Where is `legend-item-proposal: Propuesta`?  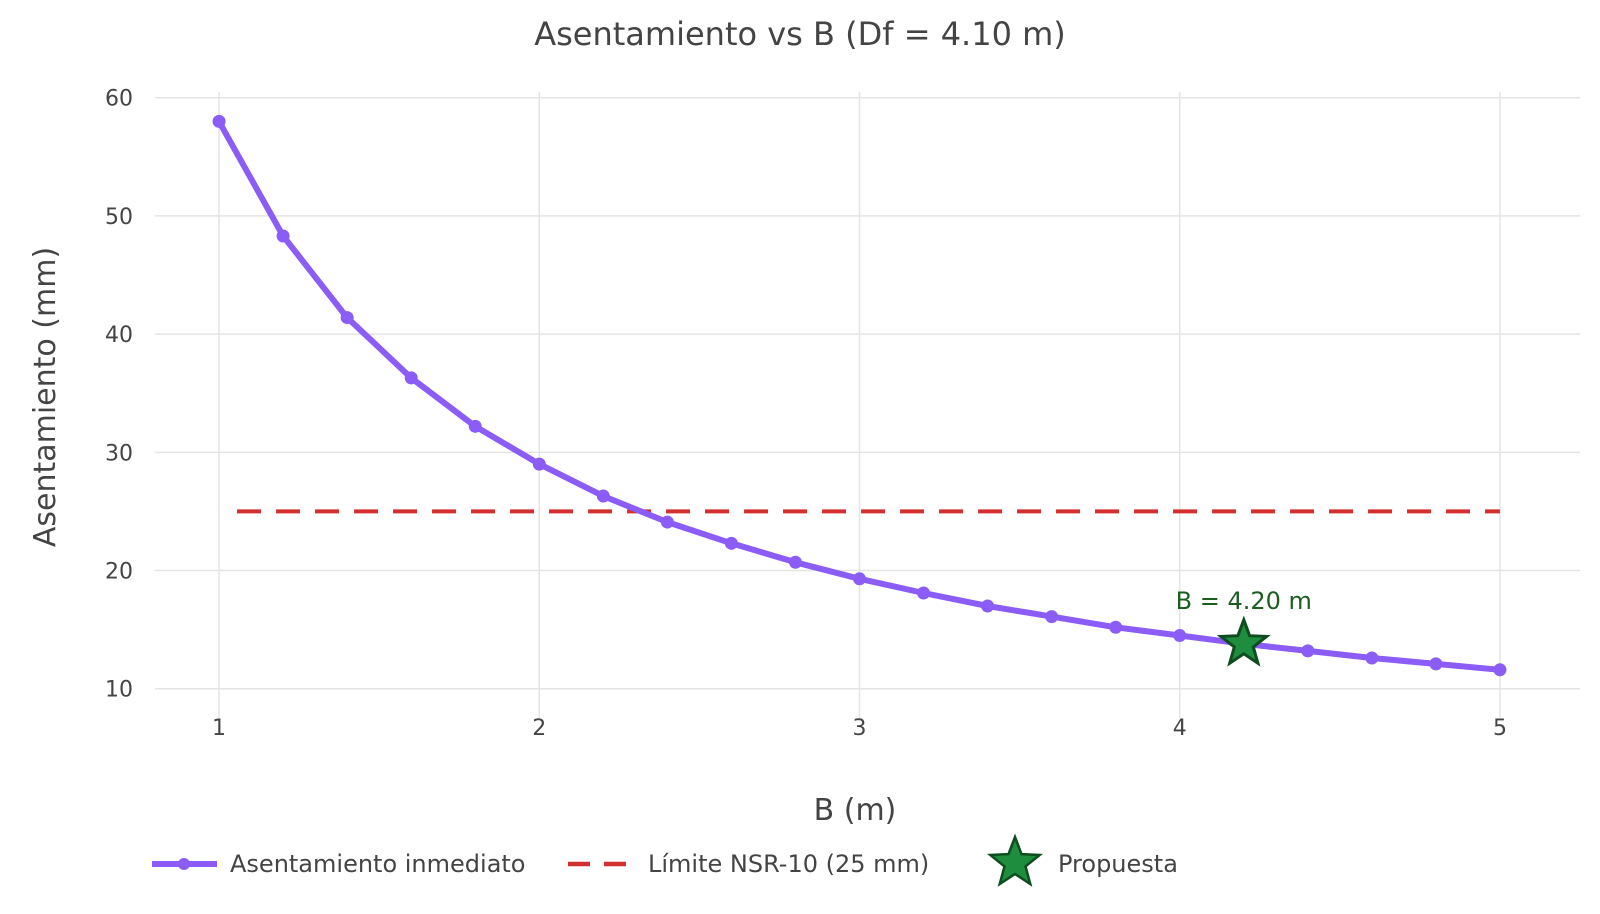
legend-item-proposal: Propuesta is located at coordinates (1082, 860).